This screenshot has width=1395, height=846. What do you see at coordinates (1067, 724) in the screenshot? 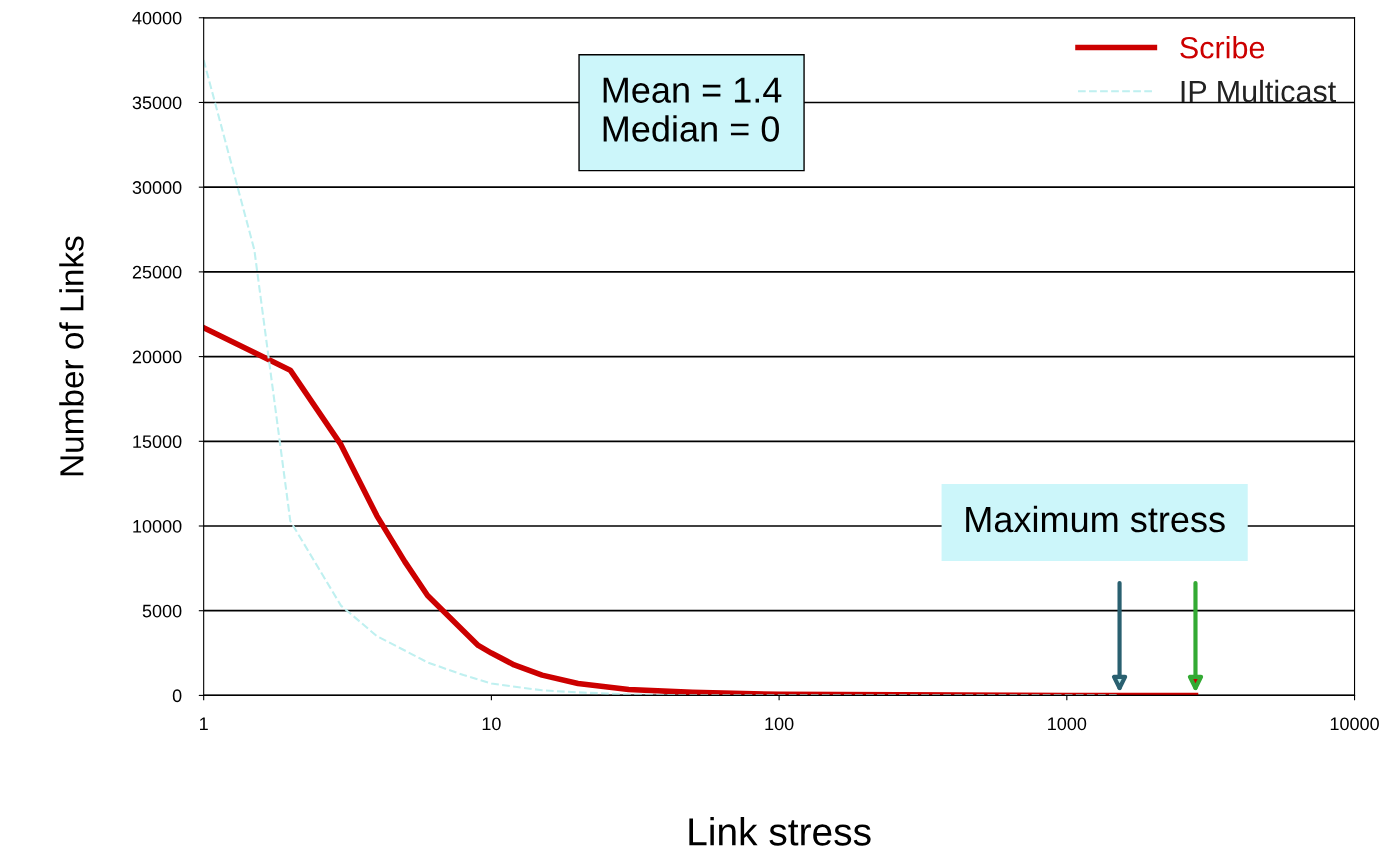
I see `x-tick-label: 1000` at bounding box center [1067, 724].